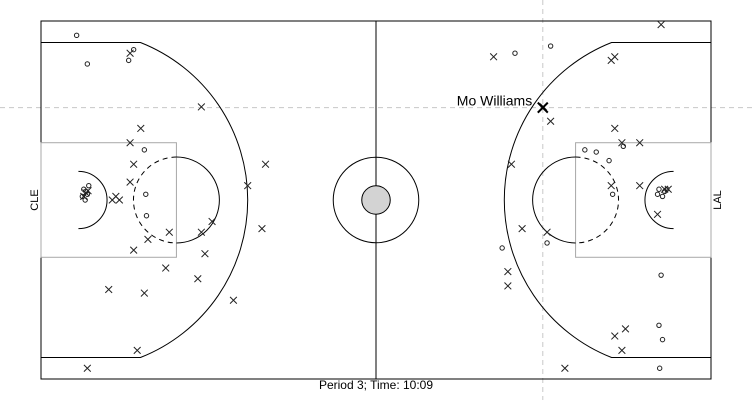 Image resolution: width=752 pixels, height=400 pixels. I want to click on team-right-label: LAL, so click(718, 200).